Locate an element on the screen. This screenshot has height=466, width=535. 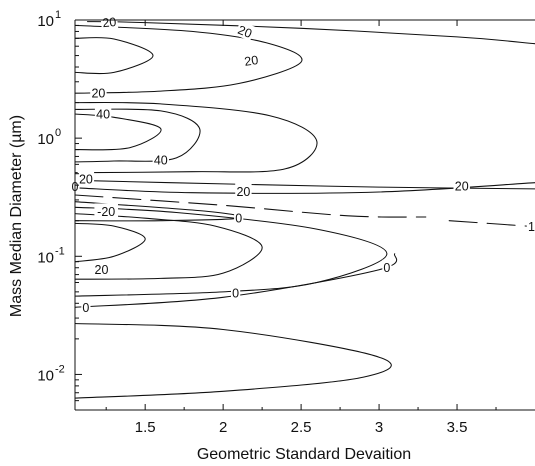
contour-label-3: 20 is located at coordinates (251, 60).